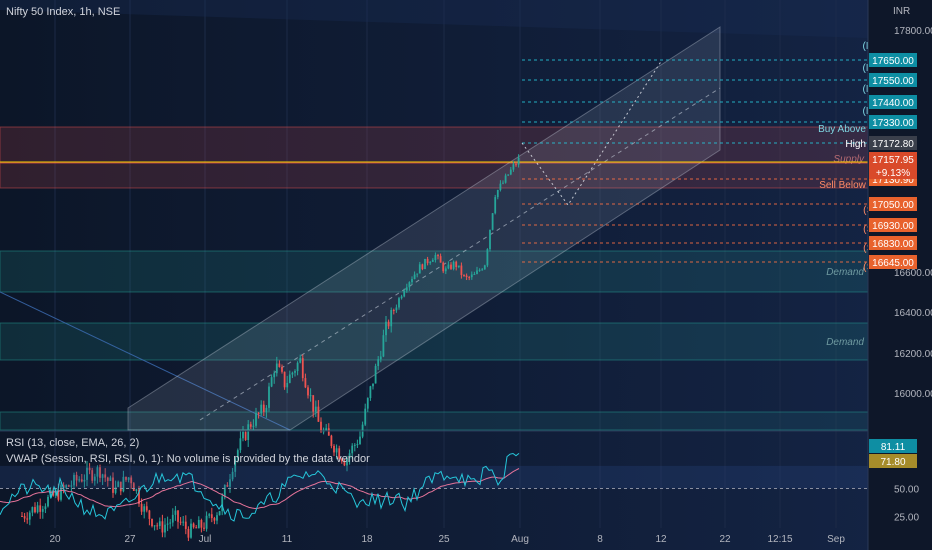 The image size is (932, 550). I want to click on y-tick-label: 16400.00, so click(913, 313).